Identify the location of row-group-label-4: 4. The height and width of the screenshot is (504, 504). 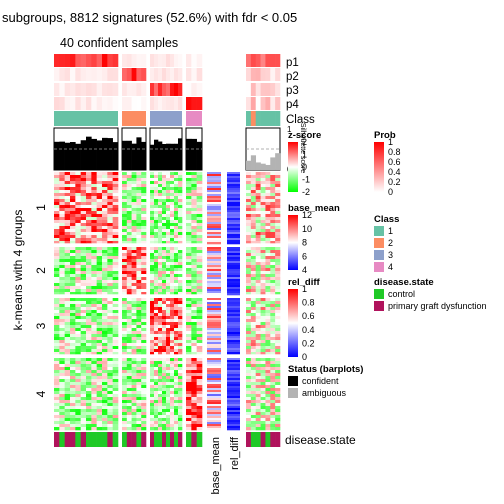
(41, 393).